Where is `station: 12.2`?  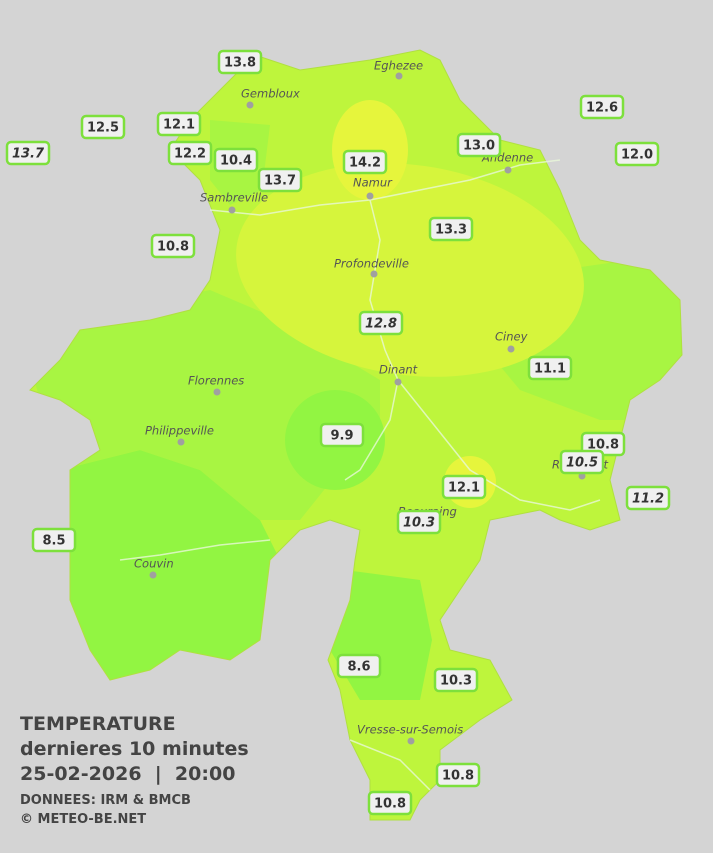
station: 12.2 is located at coordinates (190, 153).